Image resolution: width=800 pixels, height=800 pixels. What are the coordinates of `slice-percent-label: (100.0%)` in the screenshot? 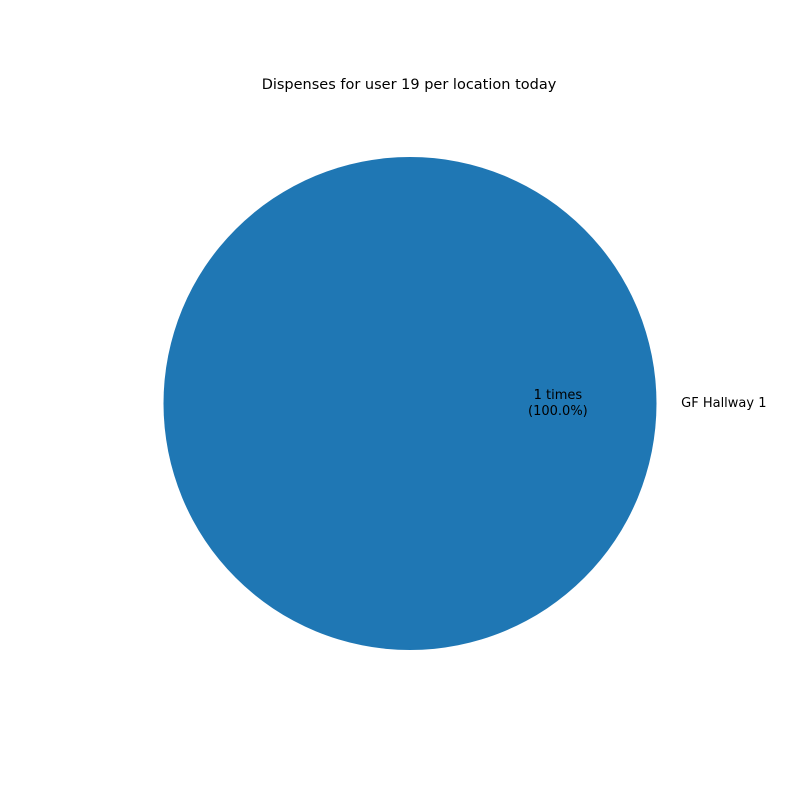 It's located at (558, 411).